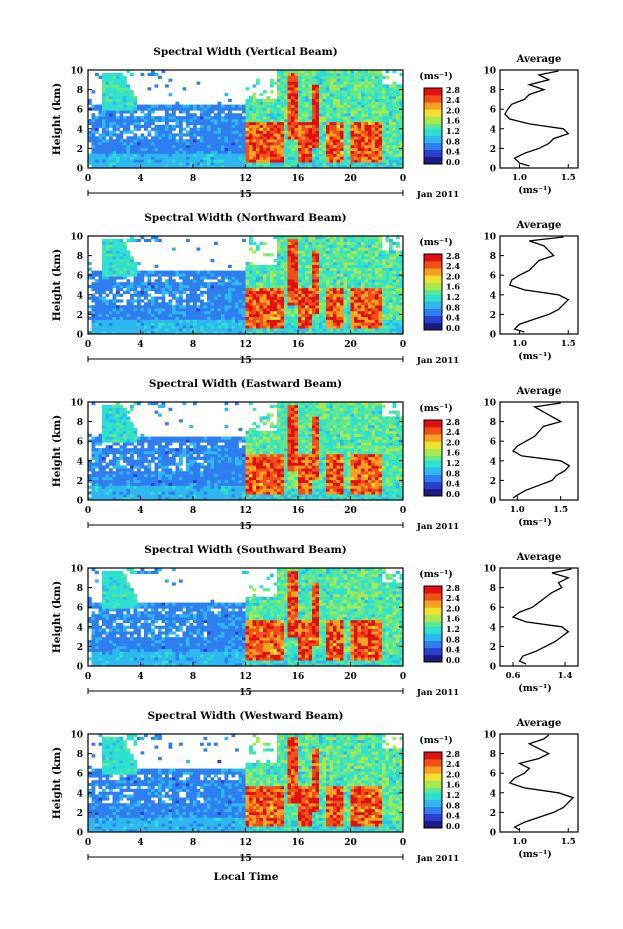 The height and width of the screenshot is (929, 623). Describe the element at coordinates (433, 139) in the screenshot. I see `colorbar-segment` at that location.